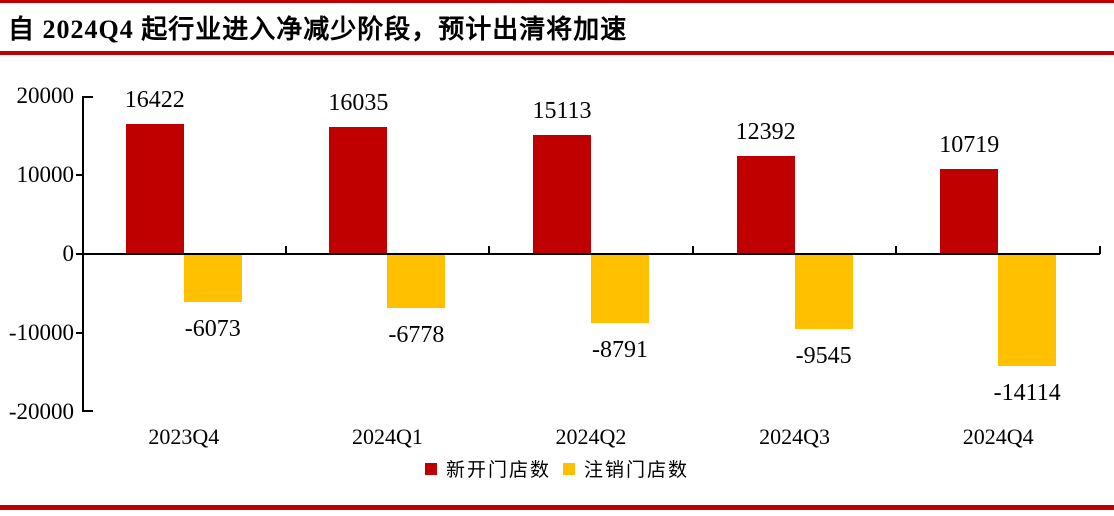 This screenshot has width=1114, height=516. Describe the element at coordinates (591, 254) in the screenshot. I see `x-axis-line` at that location.